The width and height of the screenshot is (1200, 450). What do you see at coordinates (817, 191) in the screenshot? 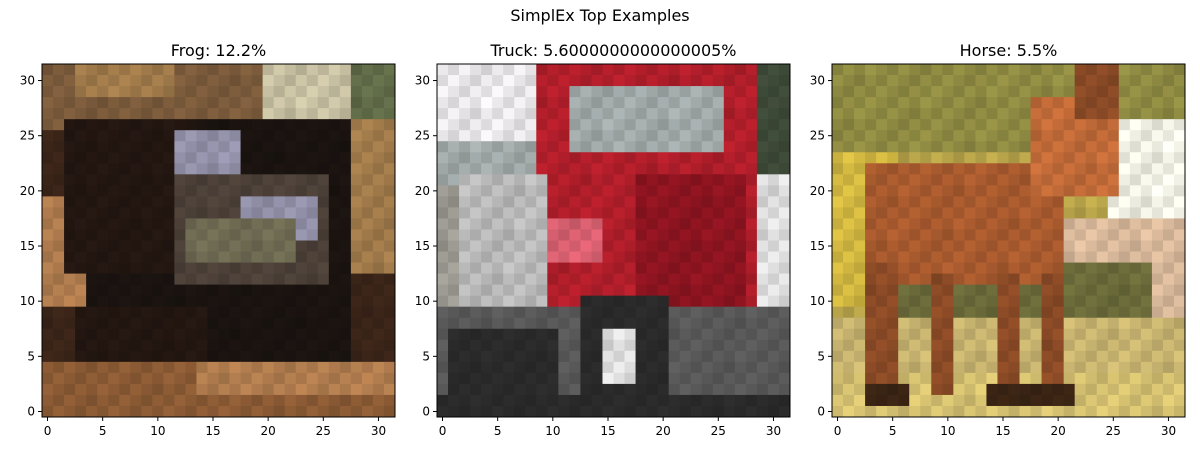
I see `y-tick-label: 20` at bounding box center [817, 191].